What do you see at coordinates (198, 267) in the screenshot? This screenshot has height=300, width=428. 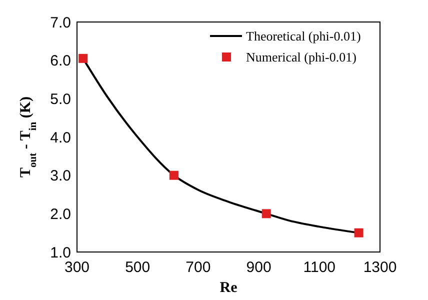 I see `x-tick-label: 700` at bounding box center [198, 267].